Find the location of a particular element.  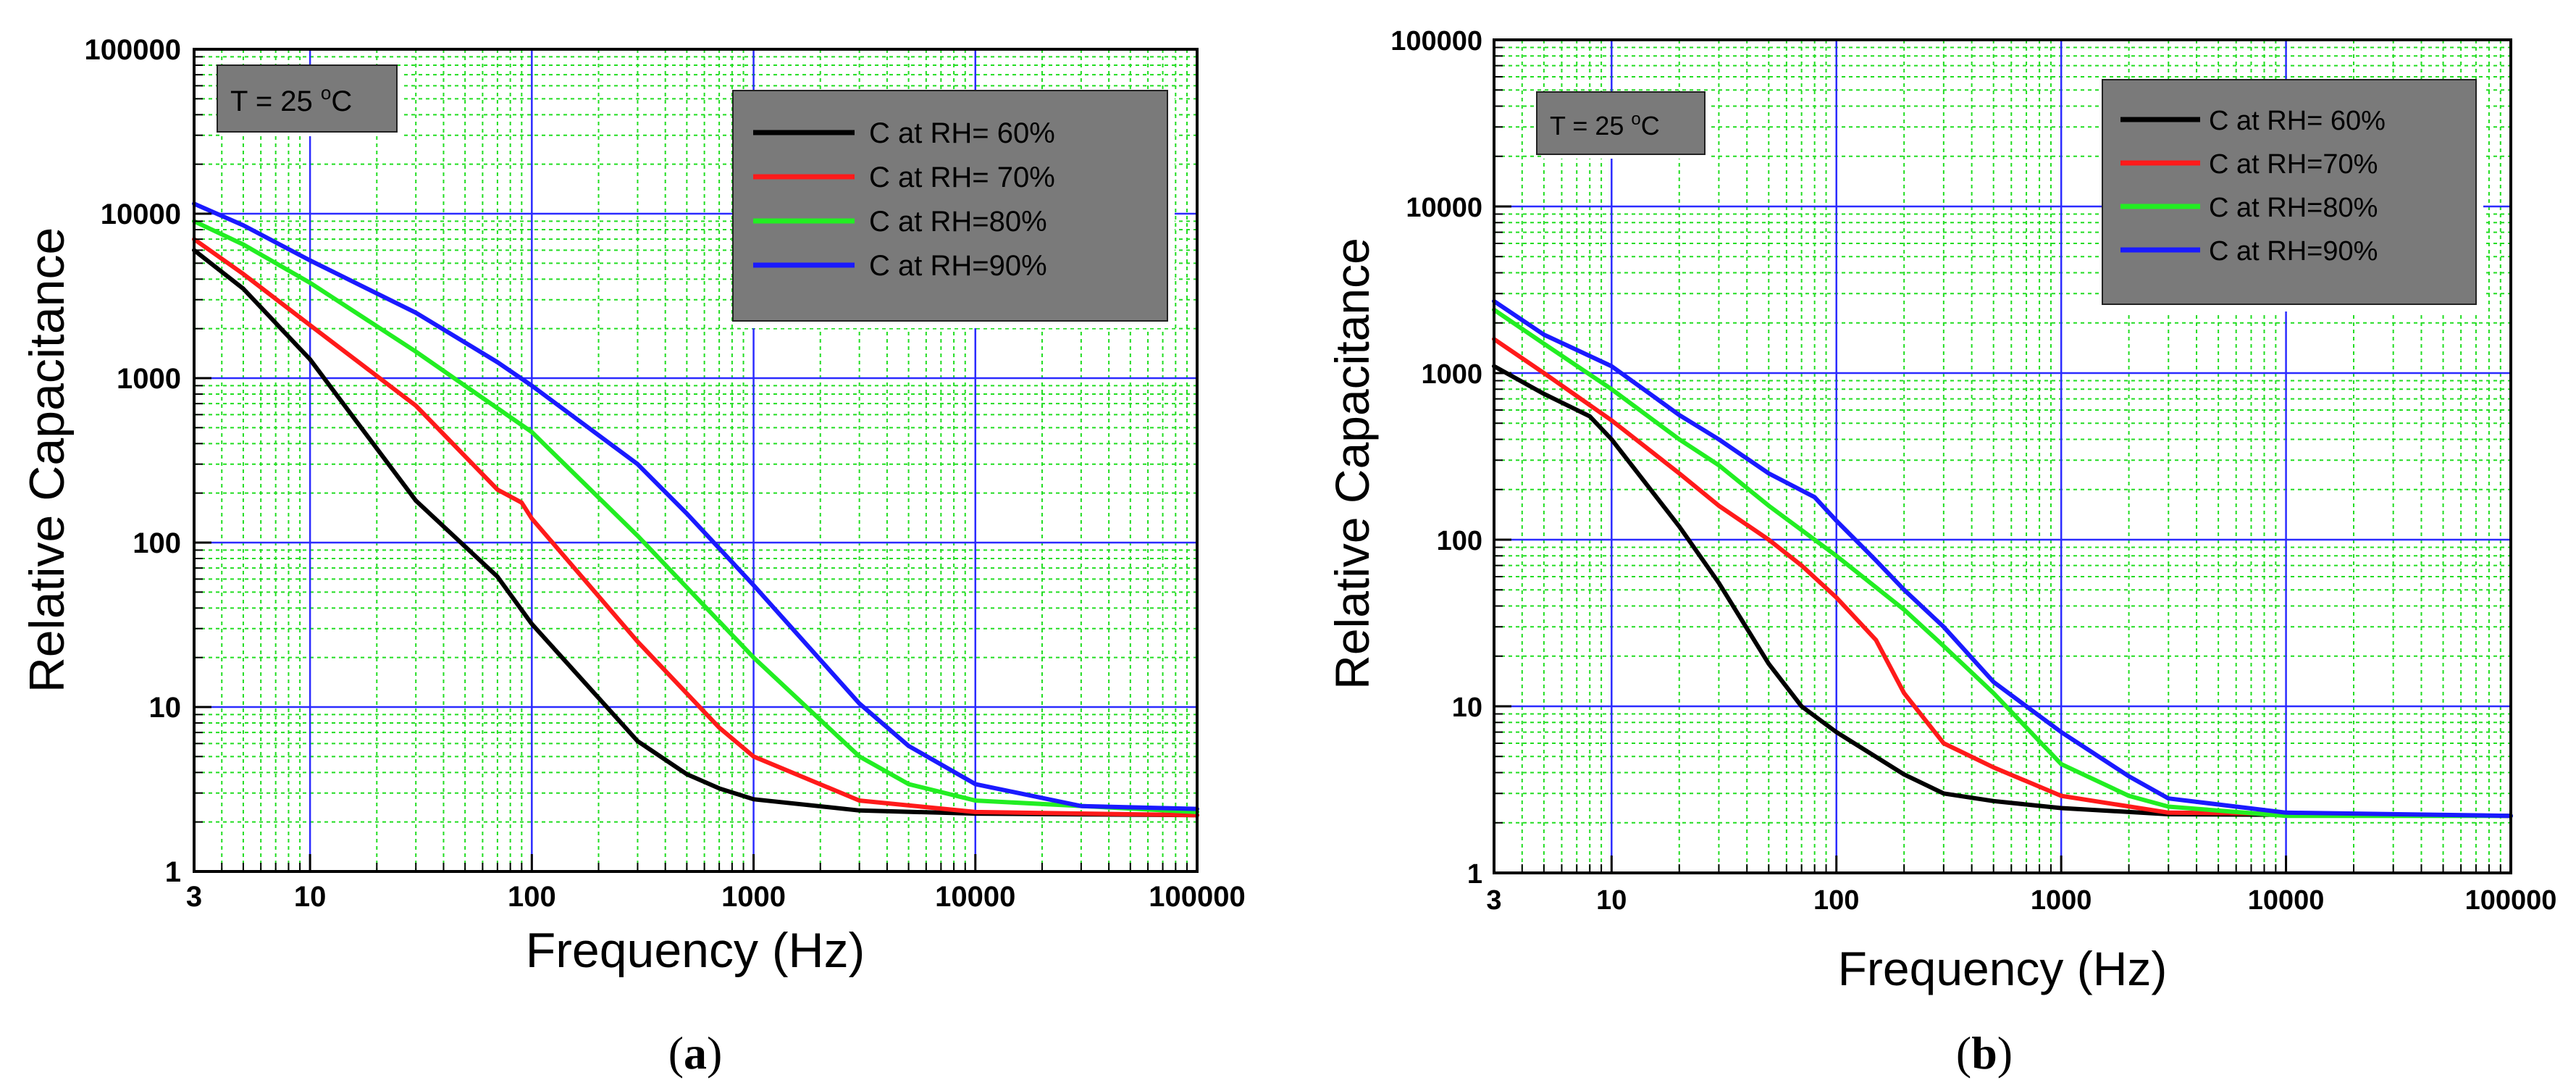

temperature-annotation-b: T = 25 oC is located at coordinates (1622, 125).